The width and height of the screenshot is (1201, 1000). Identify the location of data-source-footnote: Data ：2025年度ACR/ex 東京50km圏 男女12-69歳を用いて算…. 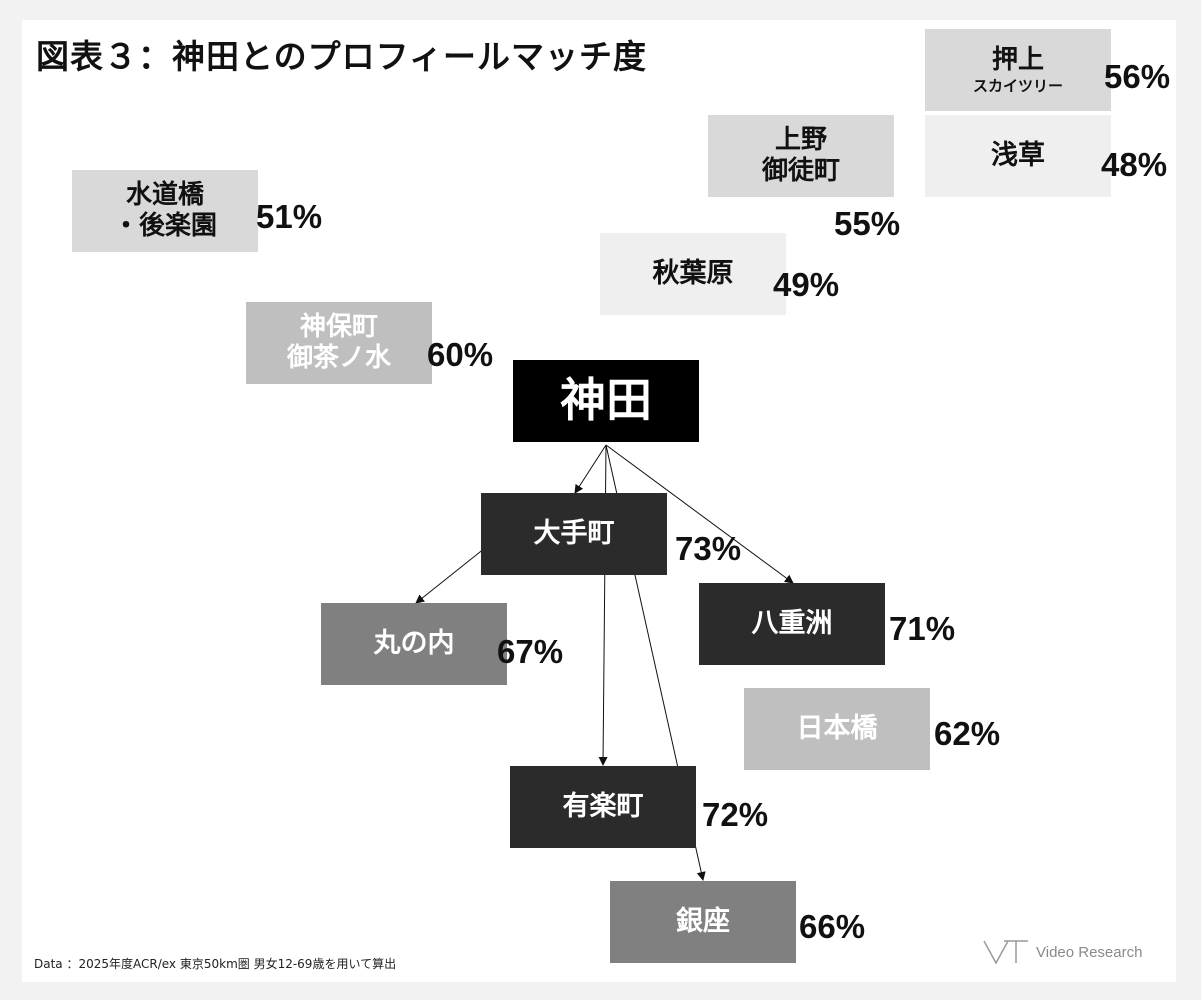
(215, 964).